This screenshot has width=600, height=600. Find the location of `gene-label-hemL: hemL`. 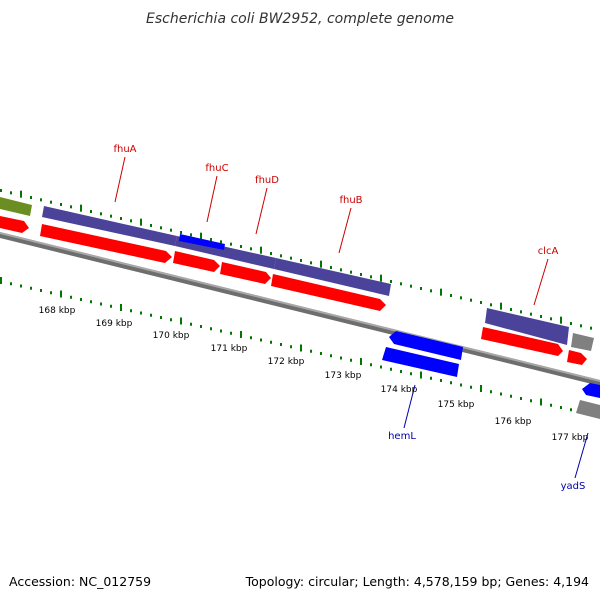

gene-label-hemL: hemL is located at coordinates (402, 436).